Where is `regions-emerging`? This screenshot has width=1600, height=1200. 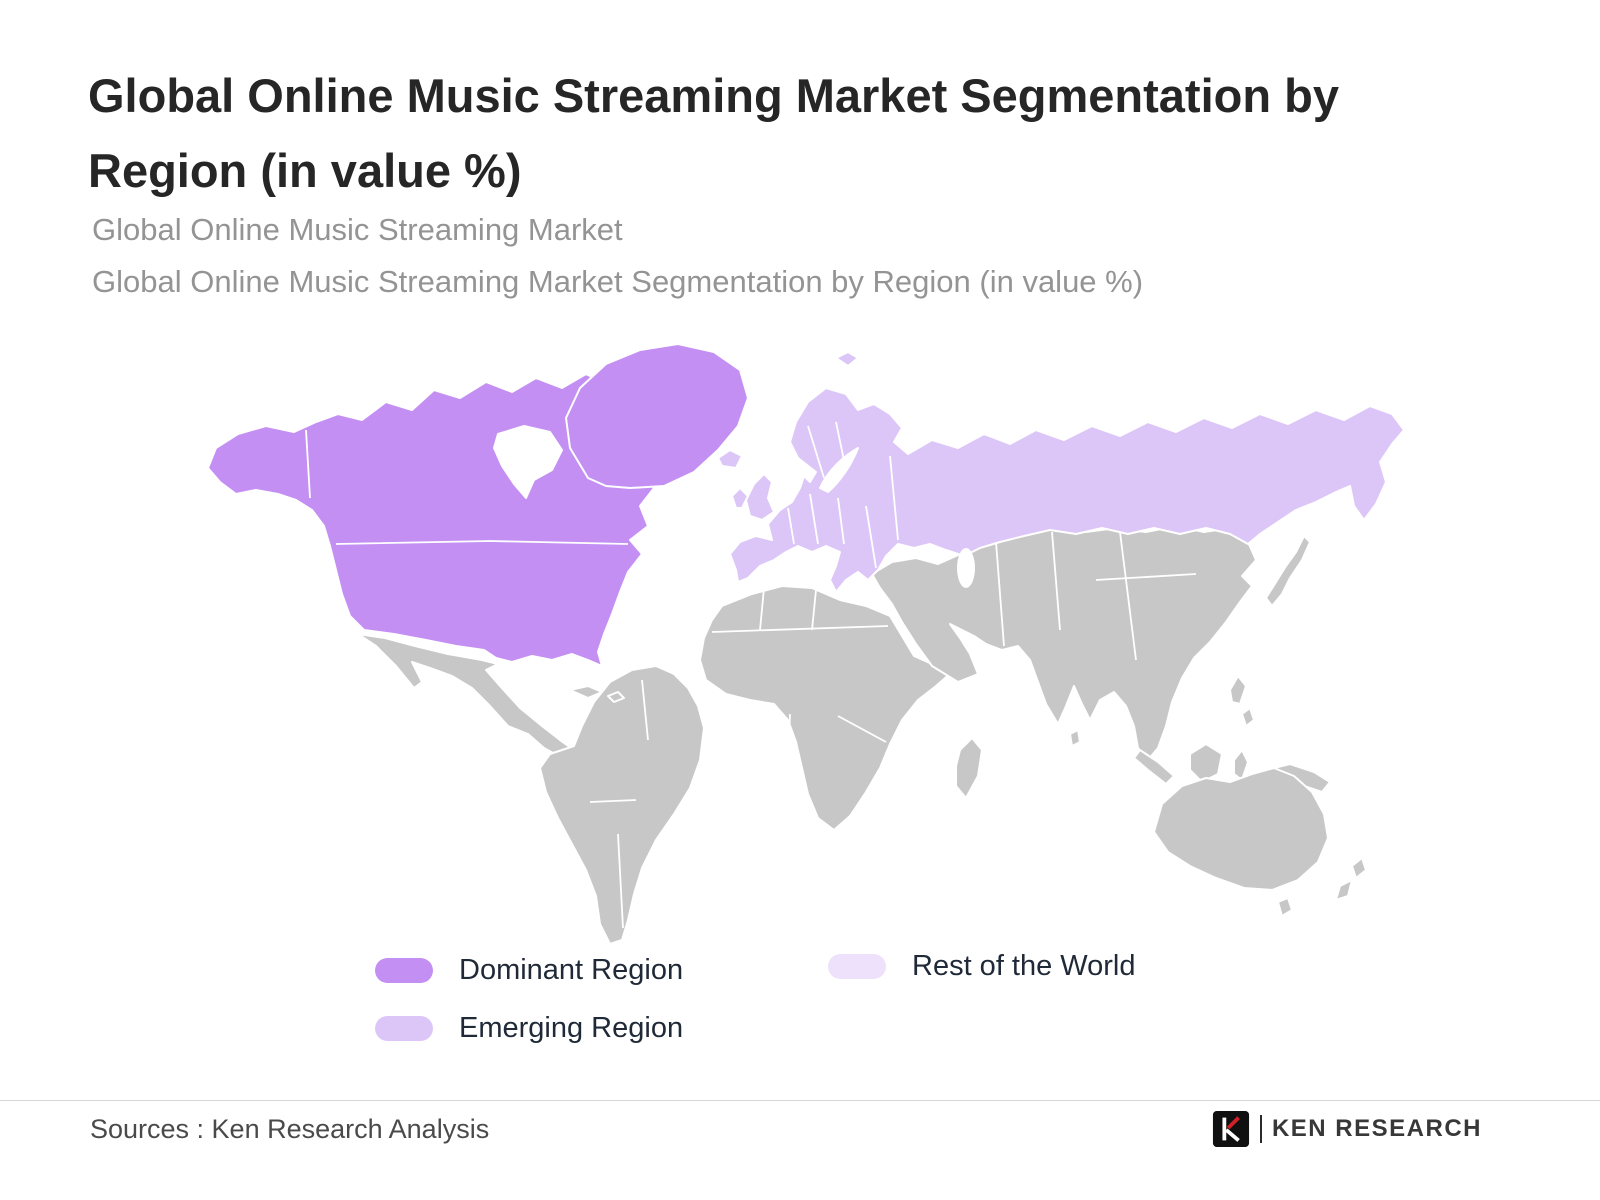
regions-emerging is located at coordinates (1061, 472).